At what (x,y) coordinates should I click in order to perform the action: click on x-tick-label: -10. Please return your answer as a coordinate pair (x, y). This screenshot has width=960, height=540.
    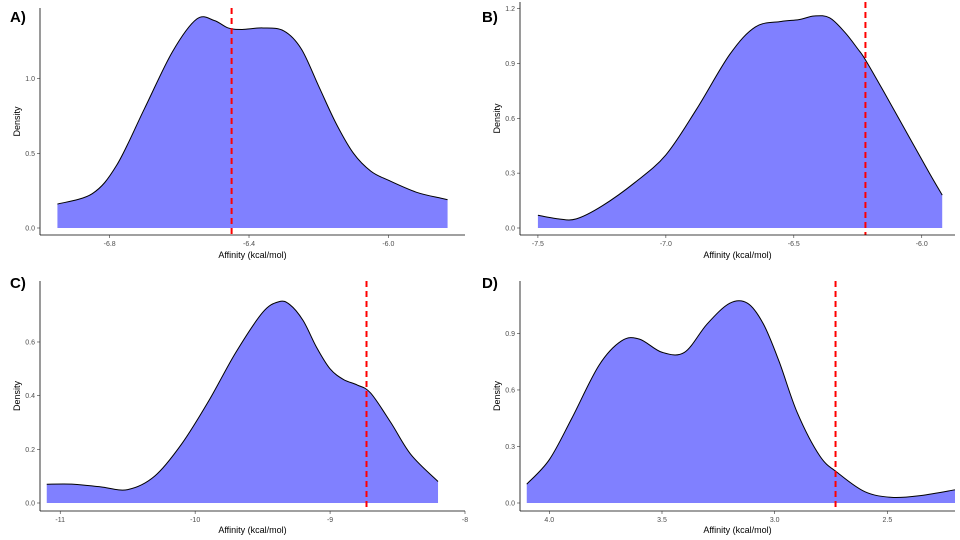
    Looking at the image, I should click on (195, 520).